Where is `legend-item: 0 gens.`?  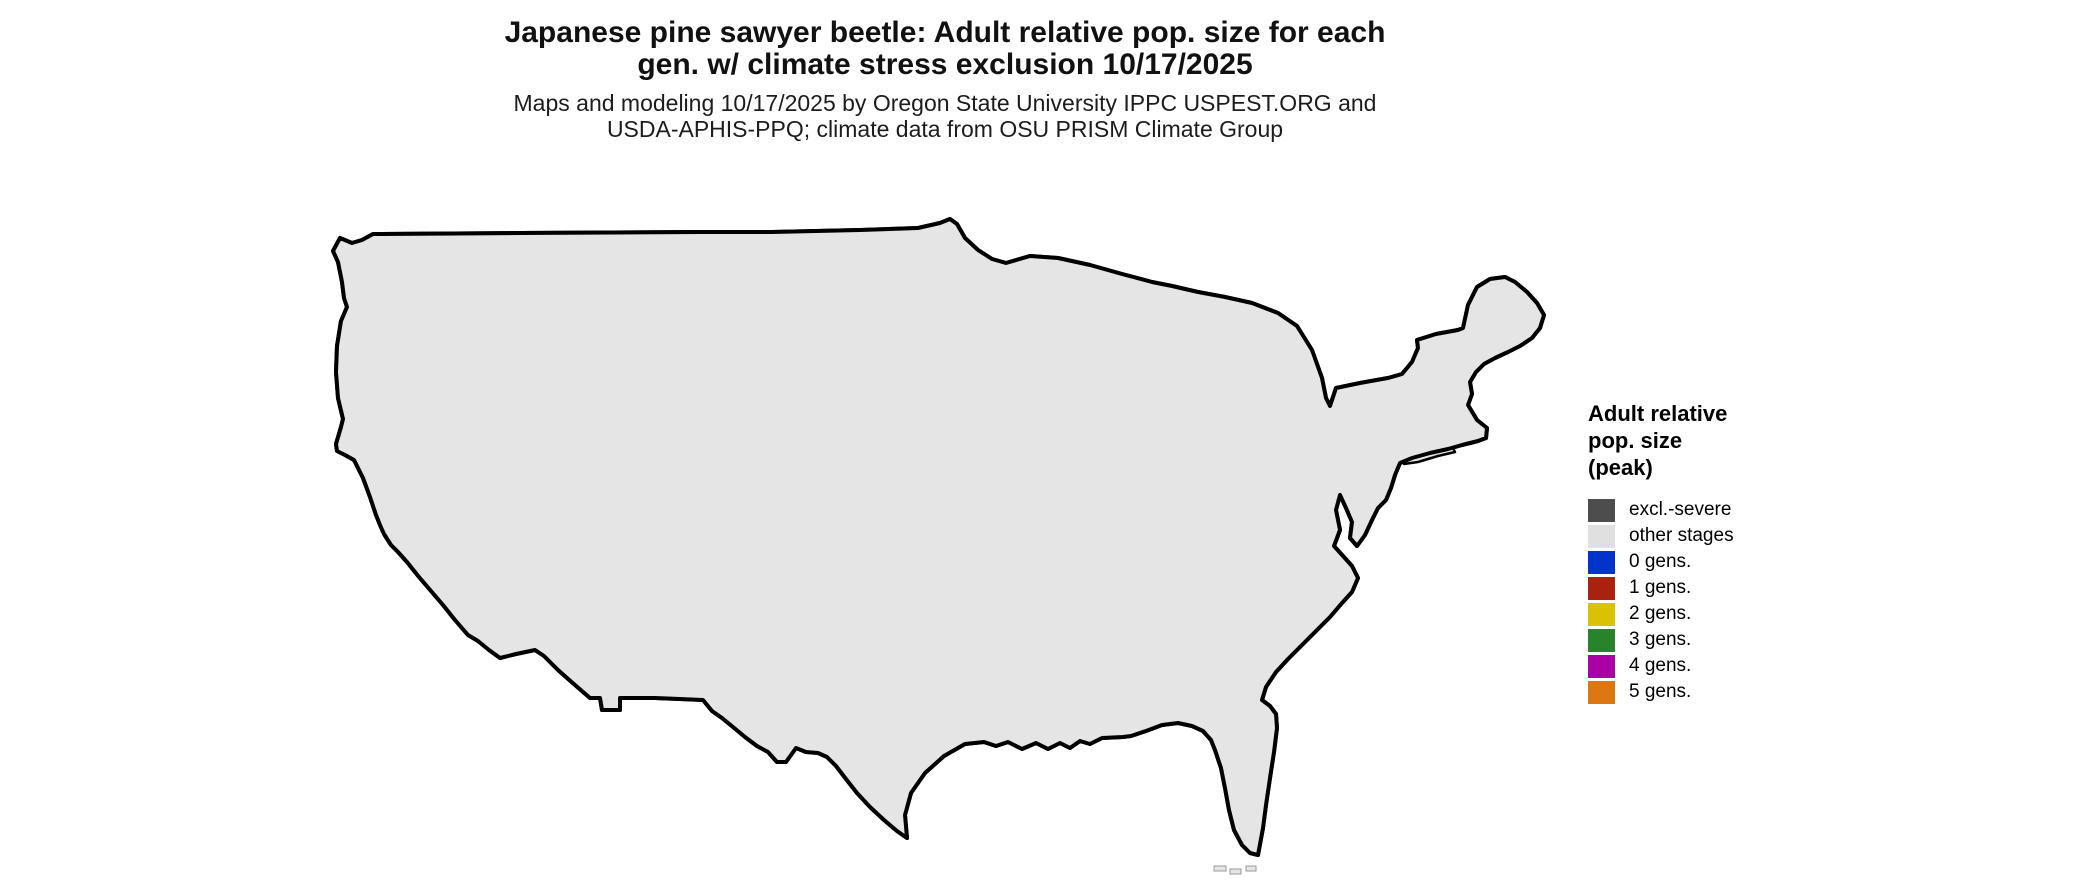 legend-item: 0 gens. is located at coordinates (1738, 562).